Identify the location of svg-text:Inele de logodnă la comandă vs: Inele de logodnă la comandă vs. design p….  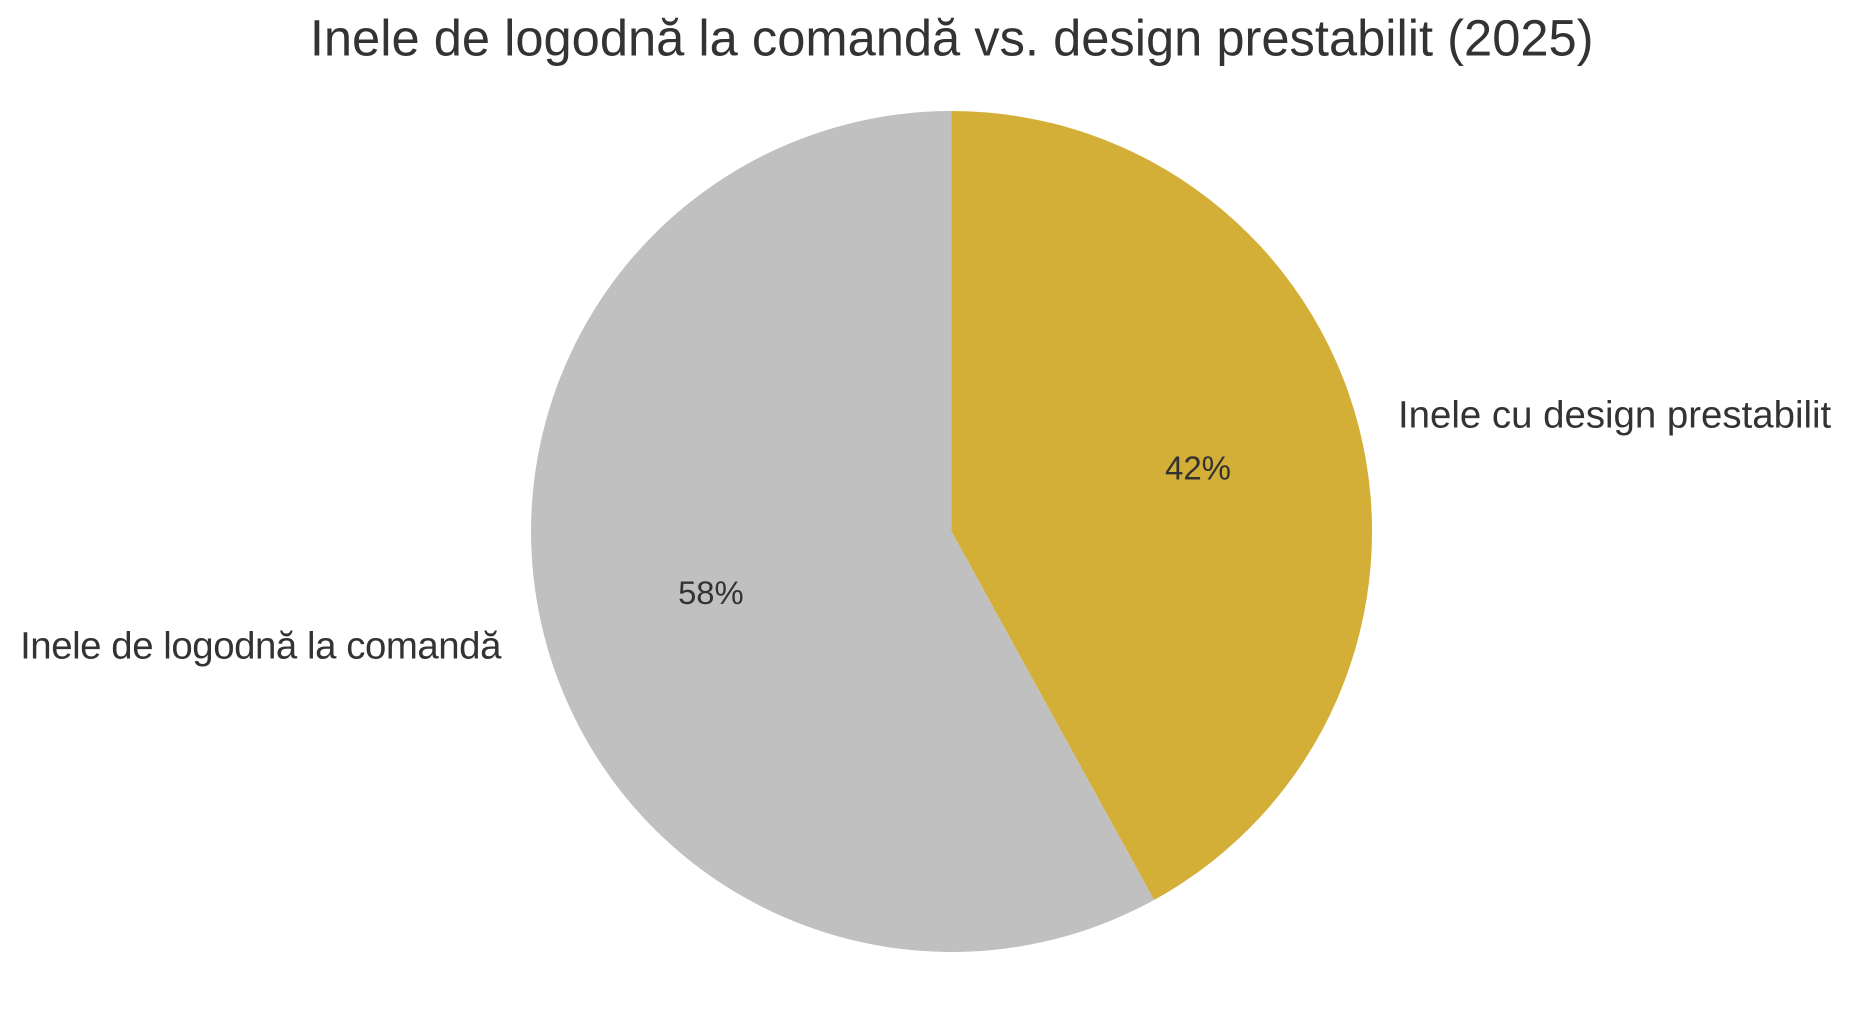
(952, 38).